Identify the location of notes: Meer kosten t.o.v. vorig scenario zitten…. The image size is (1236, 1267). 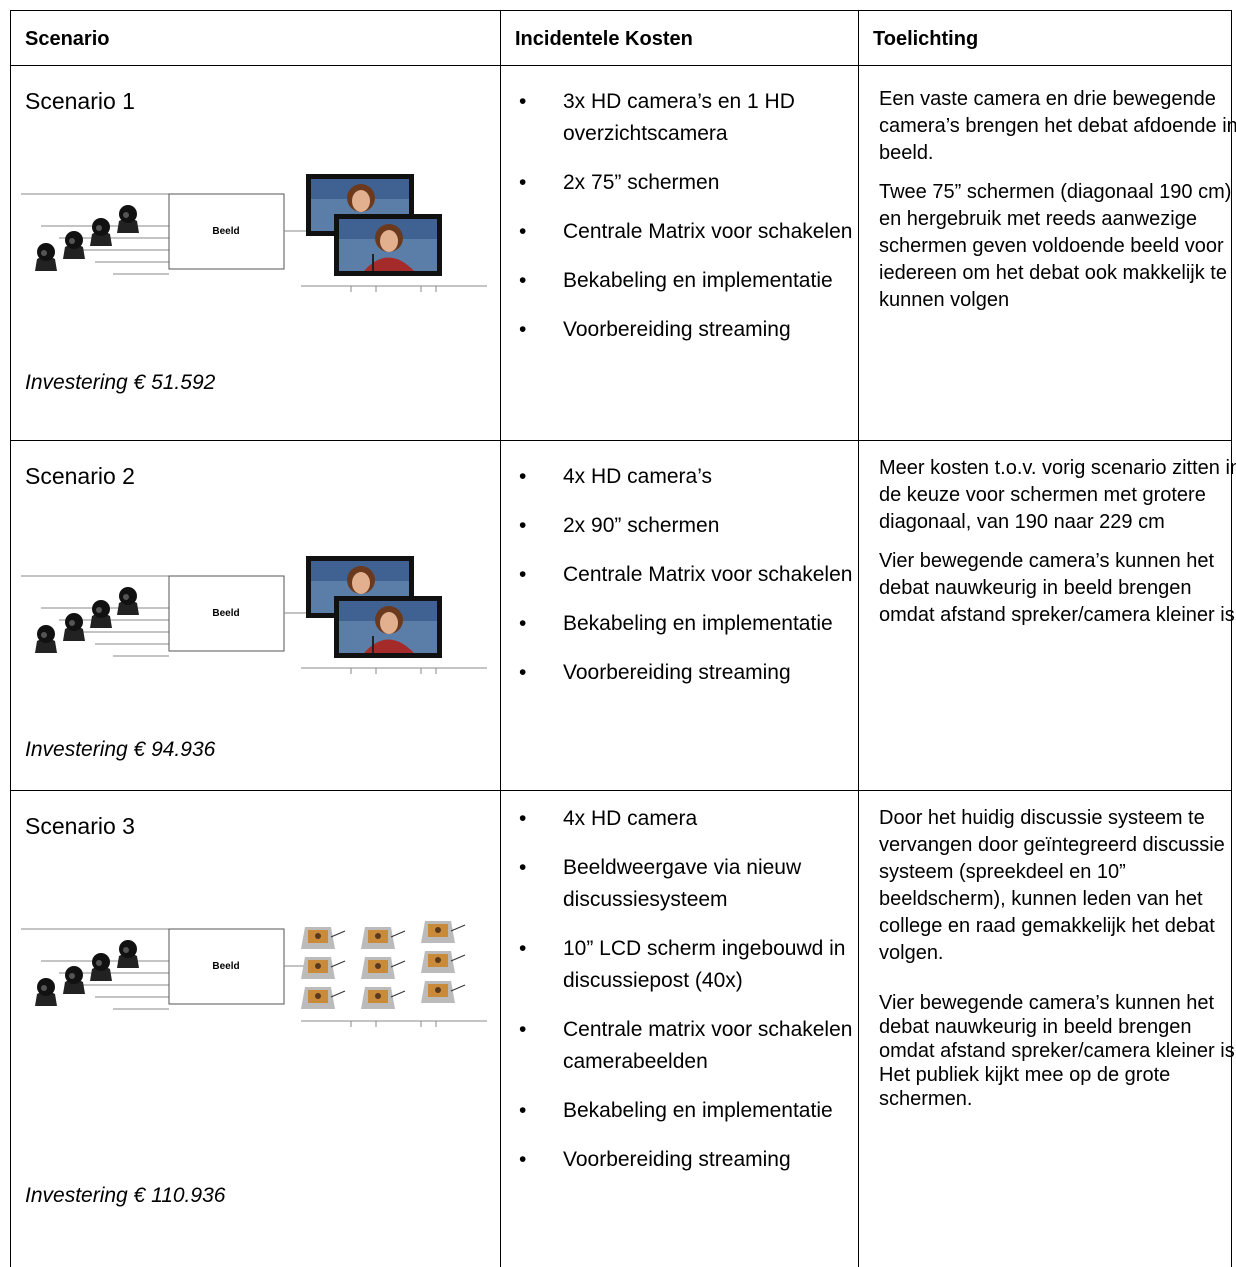
(1057, 548).